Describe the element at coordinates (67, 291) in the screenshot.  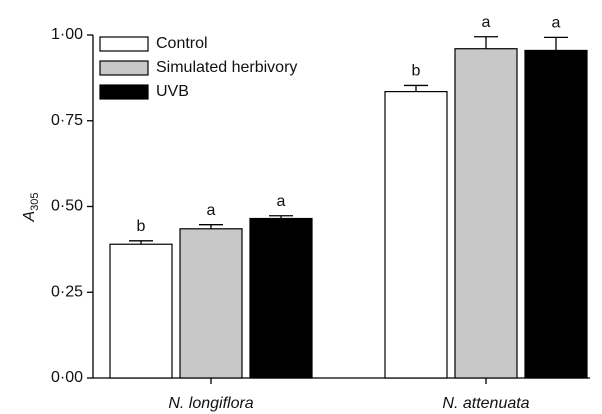
I see `y-tick-label: 0·25` at that location.